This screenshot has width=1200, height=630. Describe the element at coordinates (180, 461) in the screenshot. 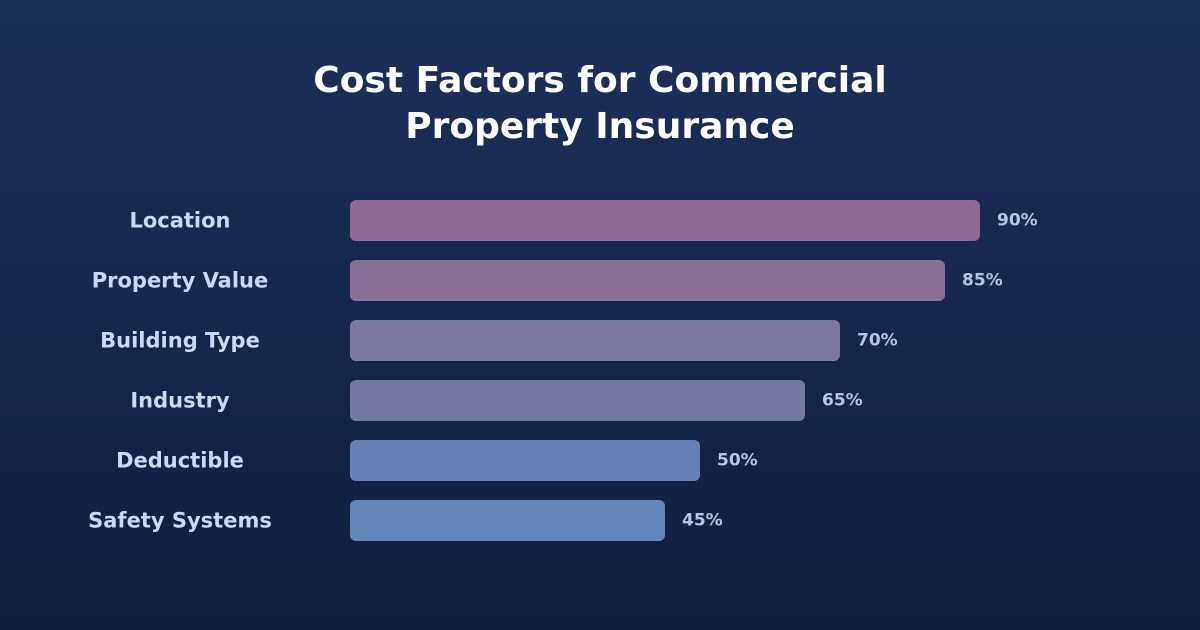

I see `category-label: Deductible` at that location.